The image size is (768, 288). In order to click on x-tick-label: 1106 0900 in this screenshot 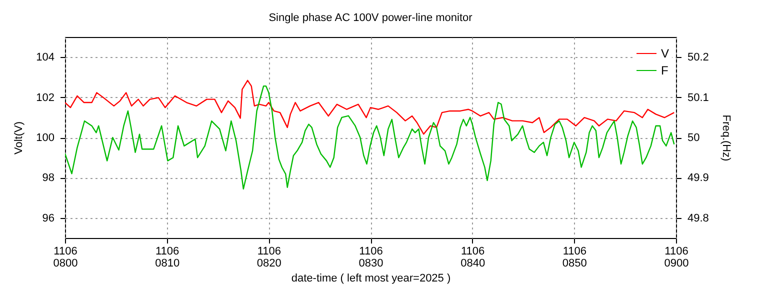, I will do `click(676, 258)`.